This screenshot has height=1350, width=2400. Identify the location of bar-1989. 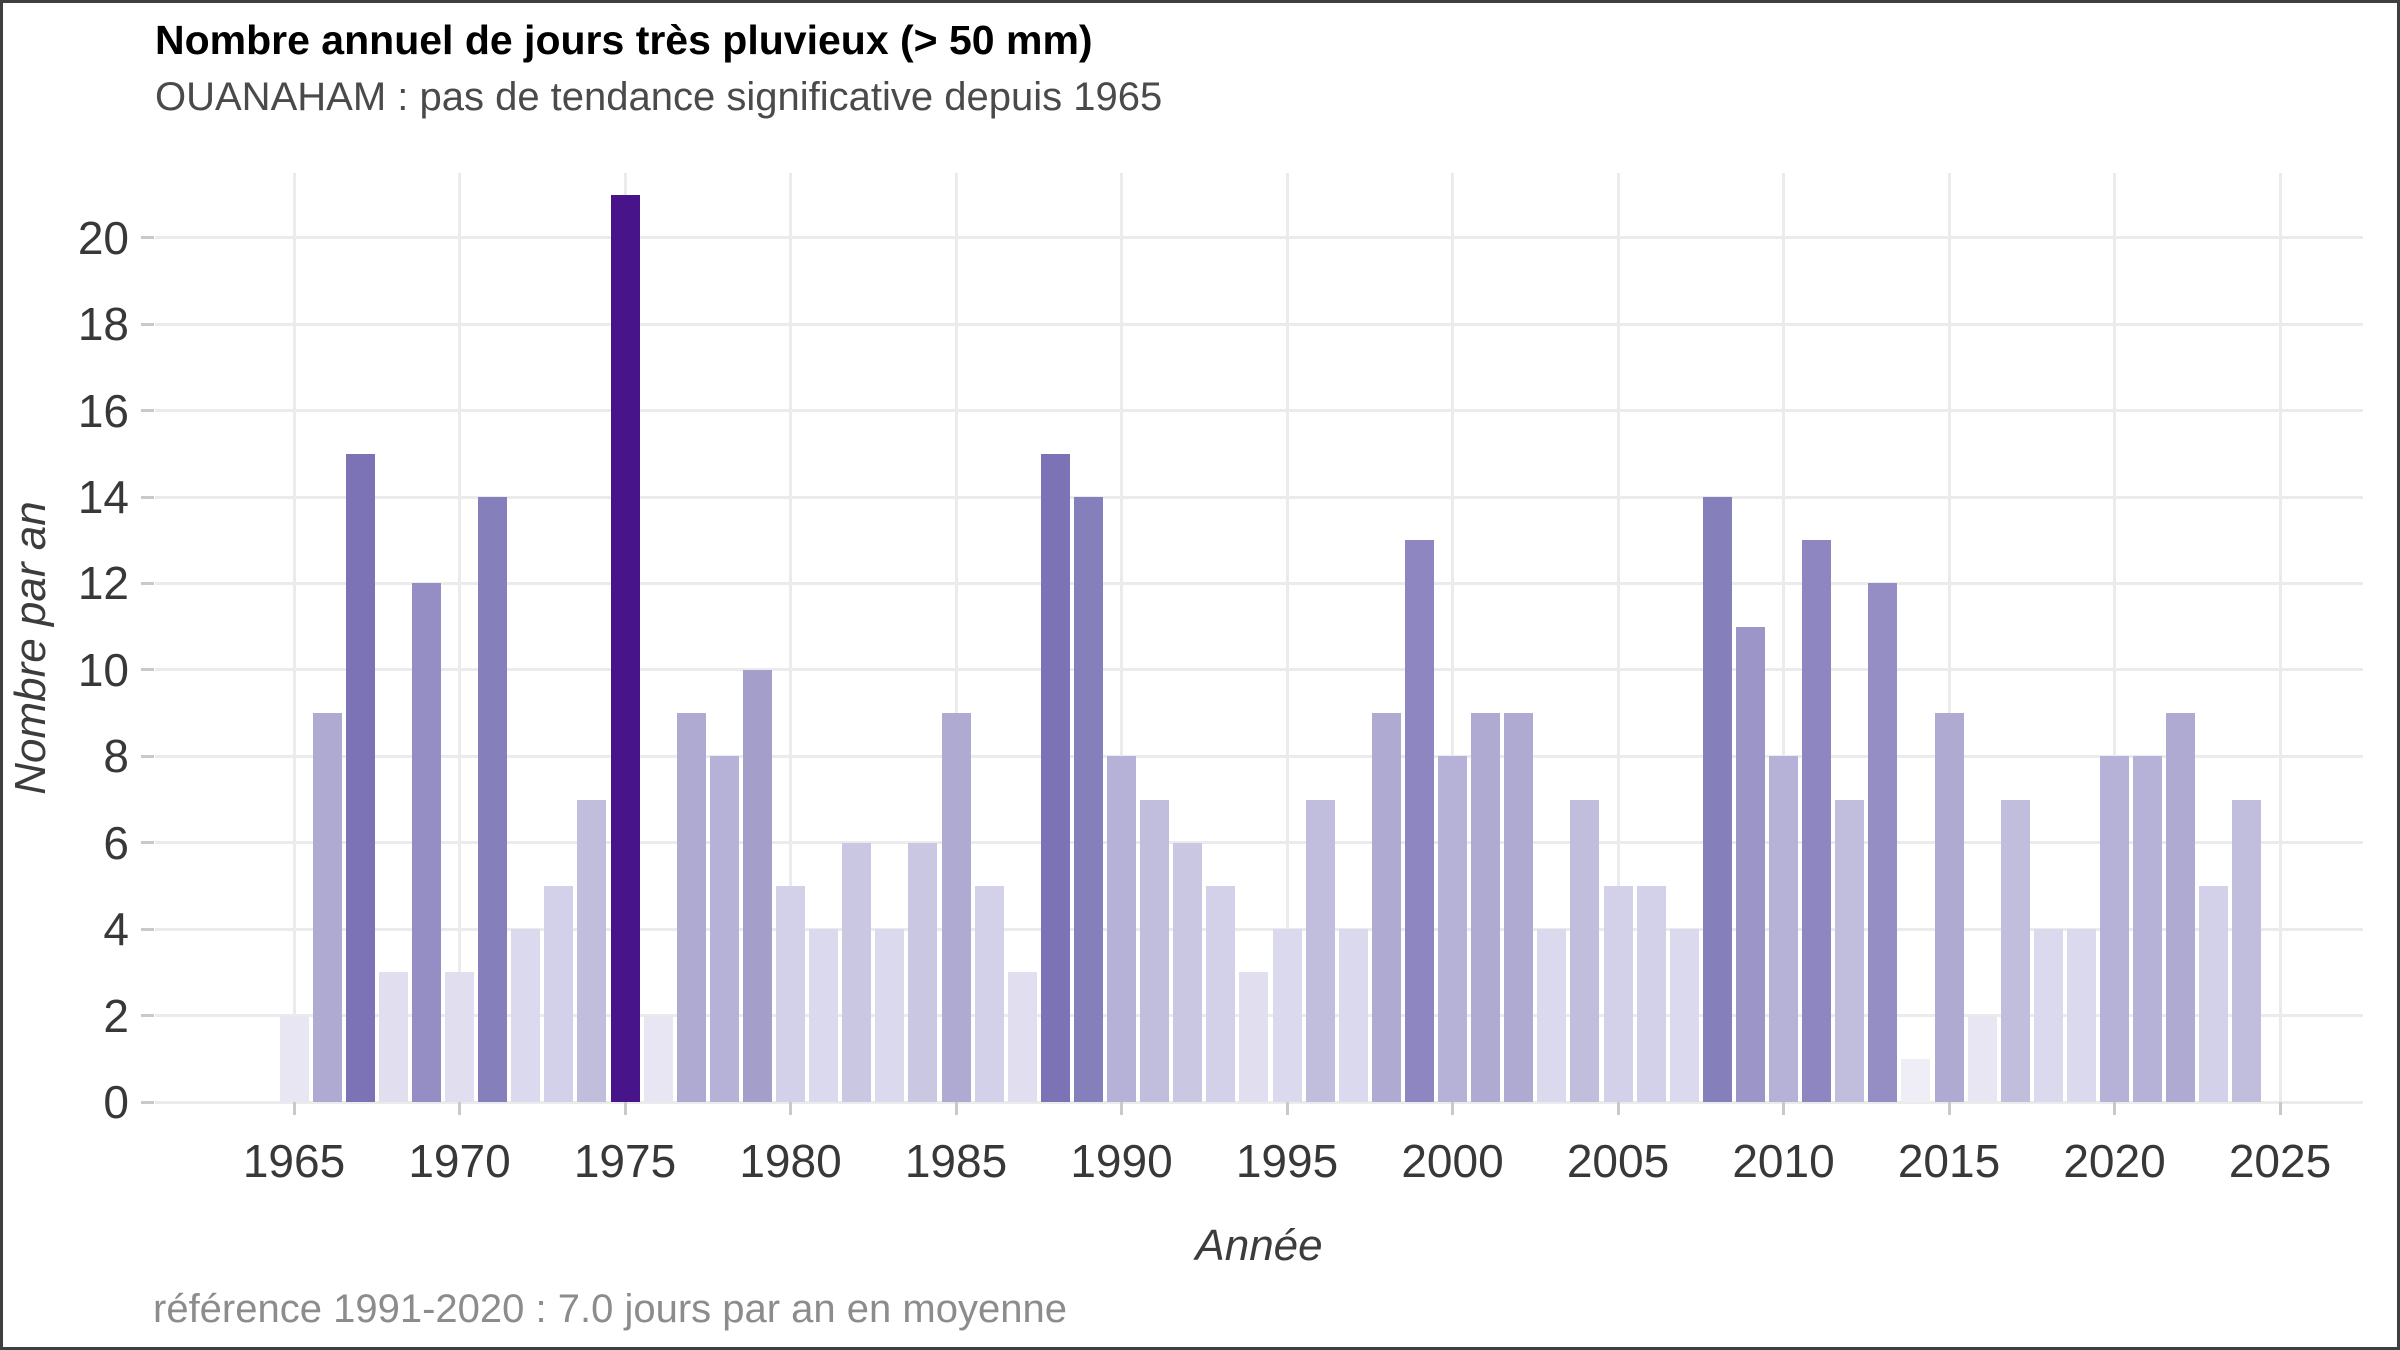
(1088, 799).